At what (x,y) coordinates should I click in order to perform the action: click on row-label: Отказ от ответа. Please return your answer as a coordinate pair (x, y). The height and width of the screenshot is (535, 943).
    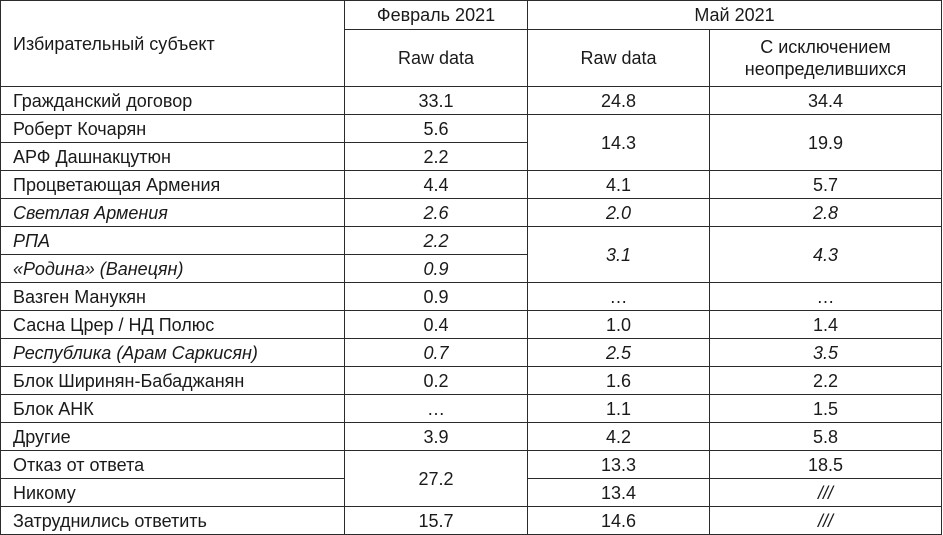
    Looking at the image, I should click on (172, 464).